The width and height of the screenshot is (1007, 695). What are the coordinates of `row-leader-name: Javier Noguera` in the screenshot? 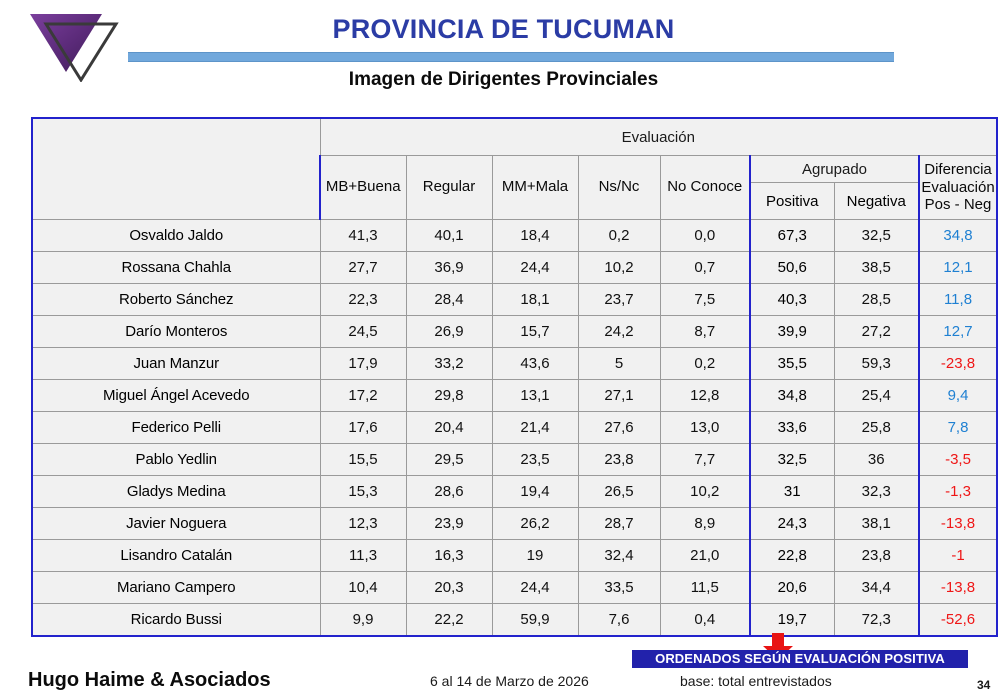 It's located at (176, 523).